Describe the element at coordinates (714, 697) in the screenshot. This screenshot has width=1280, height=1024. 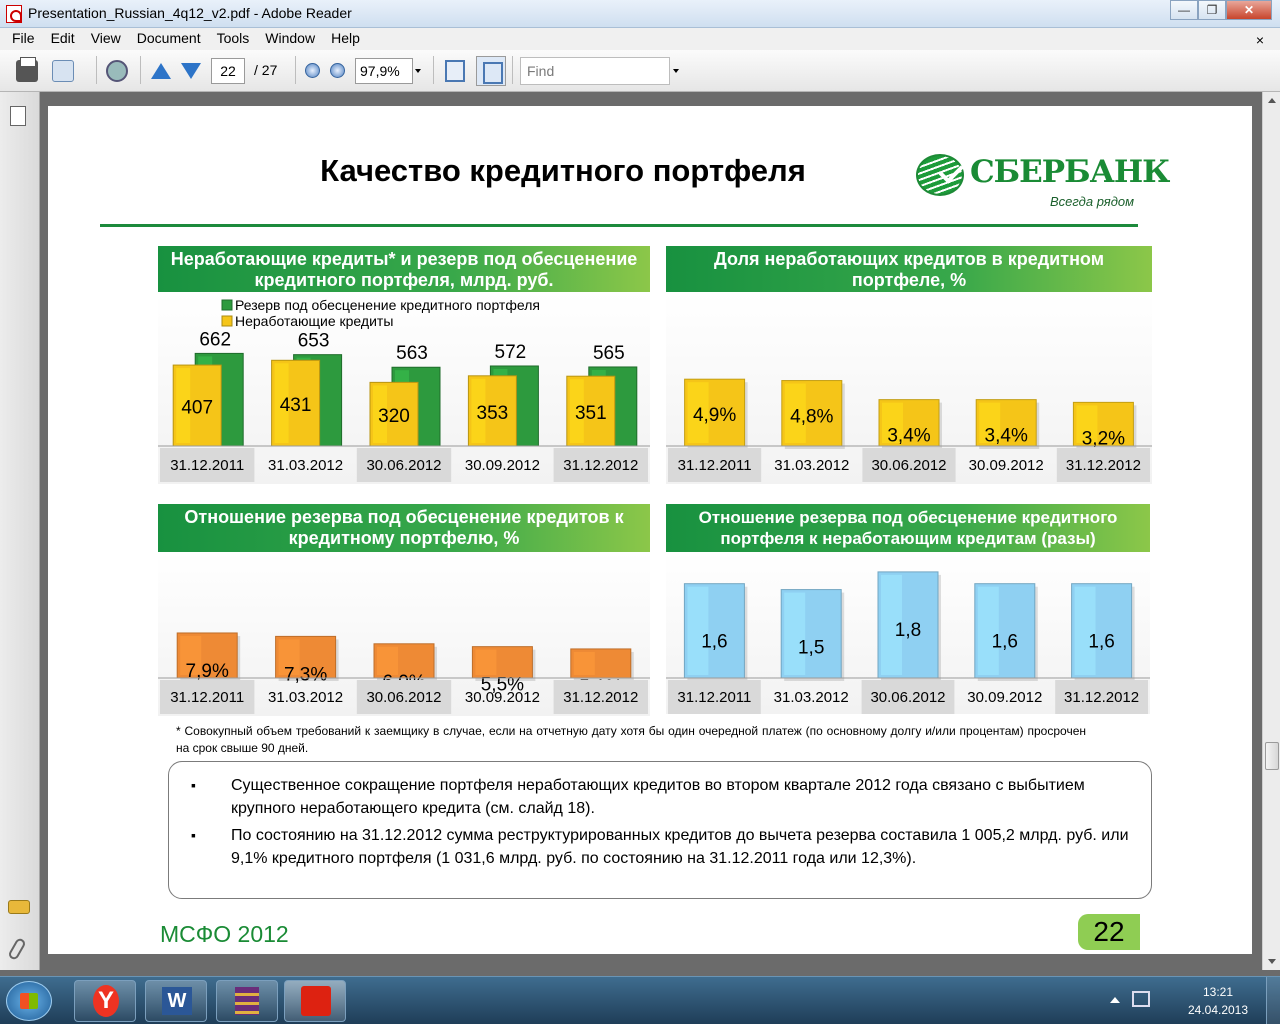
I see `chart4-tick-bg` at that location.